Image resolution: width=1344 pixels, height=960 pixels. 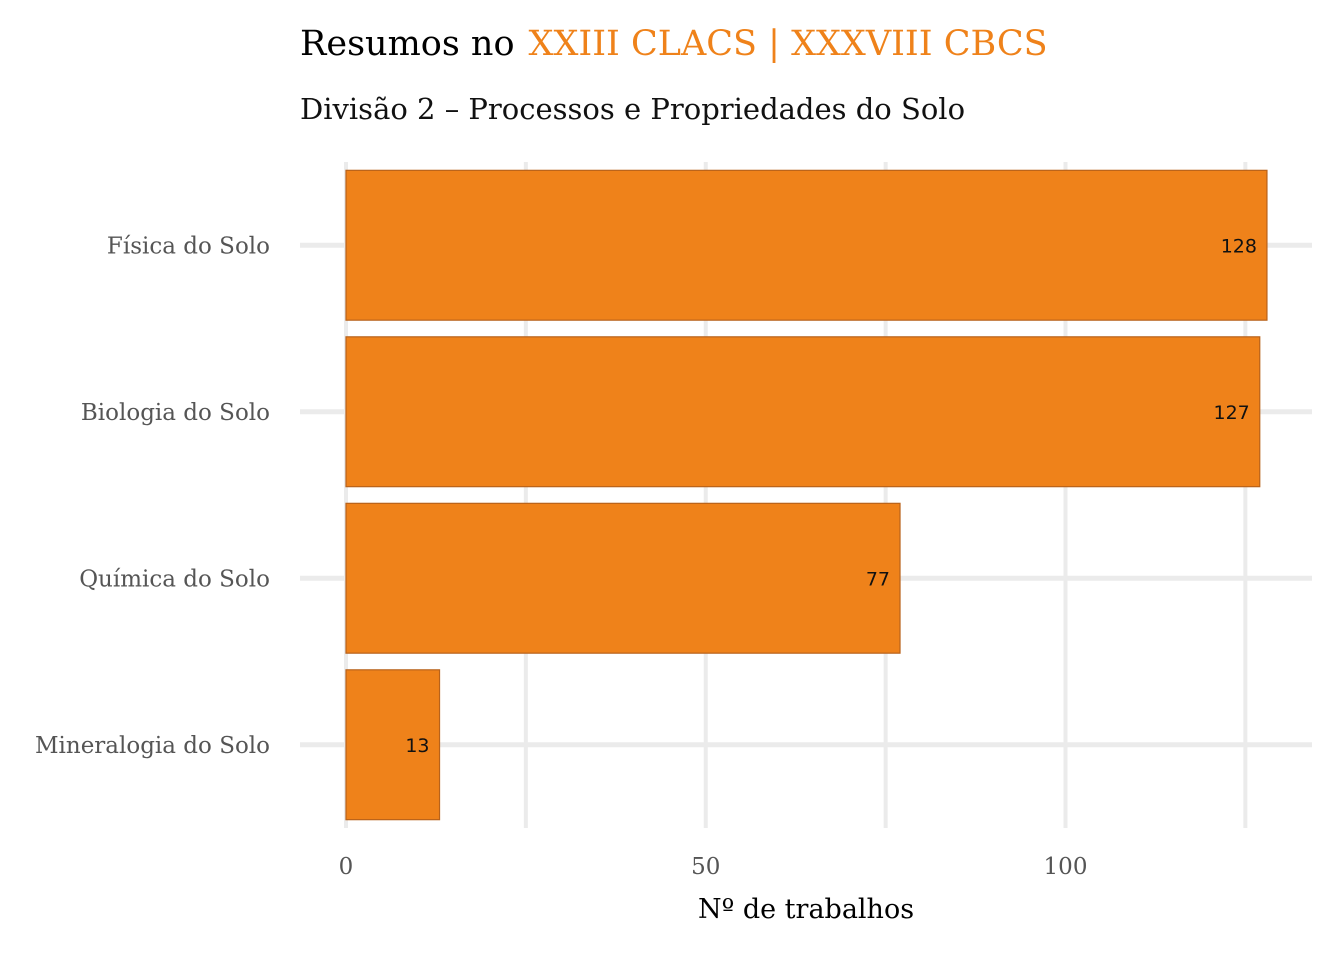 I want to click on y-tick-label: Biologia do Solo, so click(x=175, y=413).